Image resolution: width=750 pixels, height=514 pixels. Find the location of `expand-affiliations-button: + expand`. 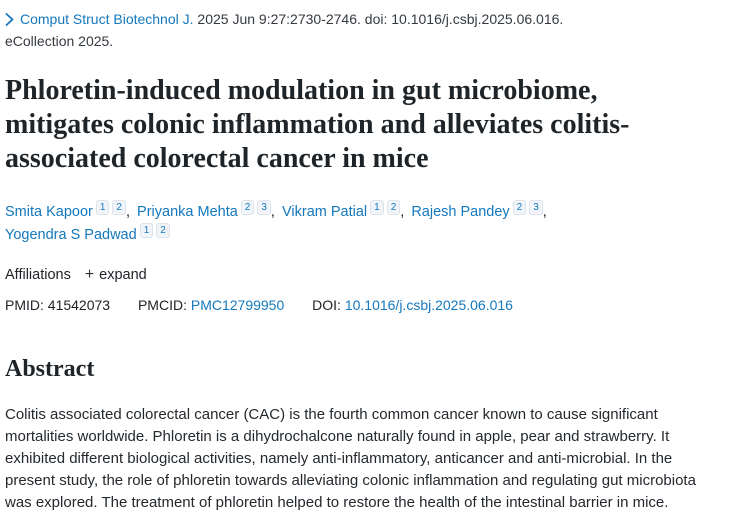

expand-affiliations-button: + expand is located at coordinates (116, 275).